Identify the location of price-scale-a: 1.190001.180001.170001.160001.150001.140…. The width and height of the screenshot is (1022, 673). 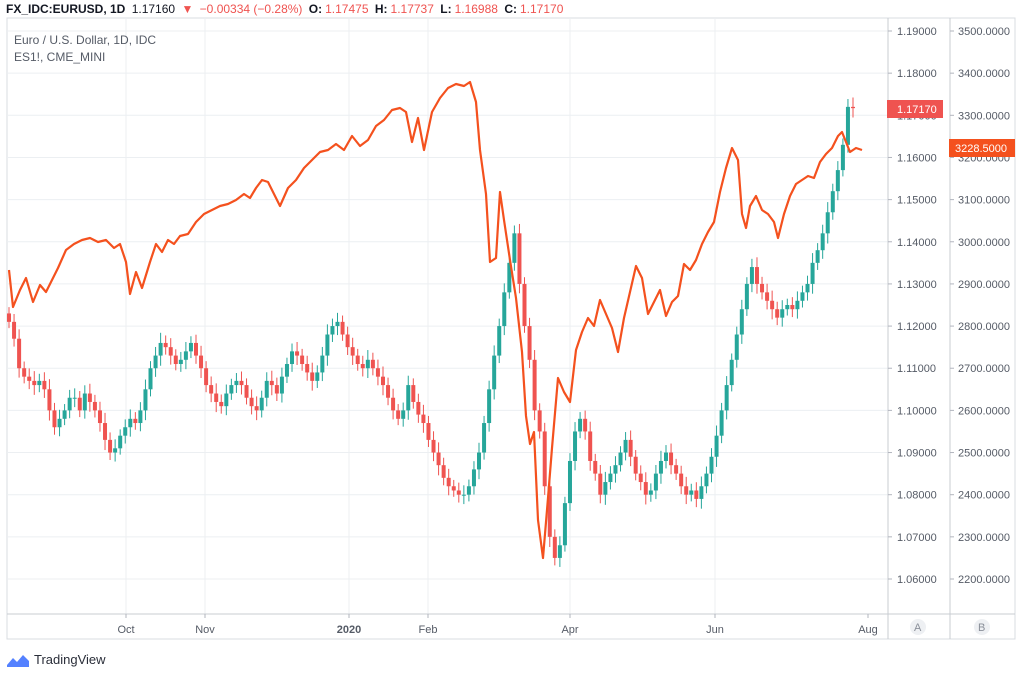
(912, 306).